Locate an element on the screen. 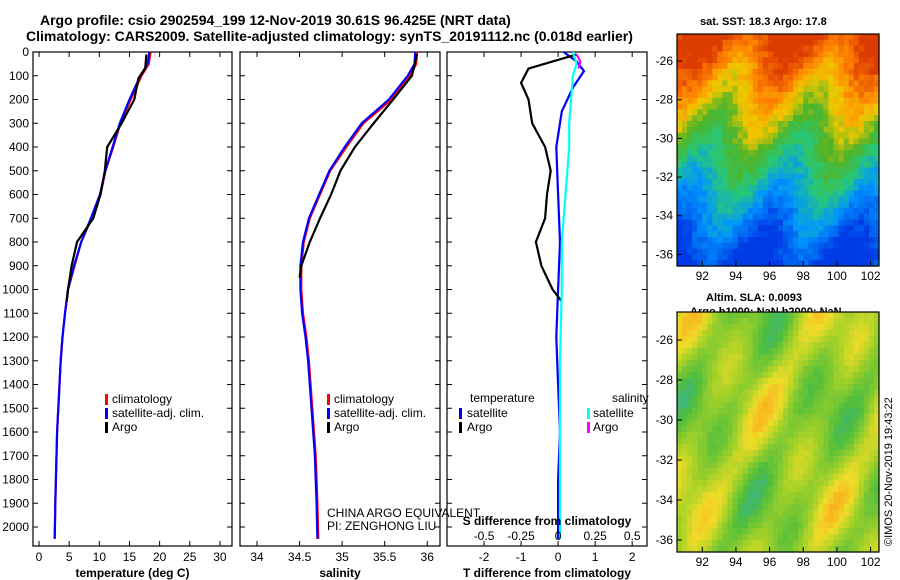 This screenshot has height=580, width=900. map-y-tick-label-sst_map: -32 is located at coordinates (665, 177).